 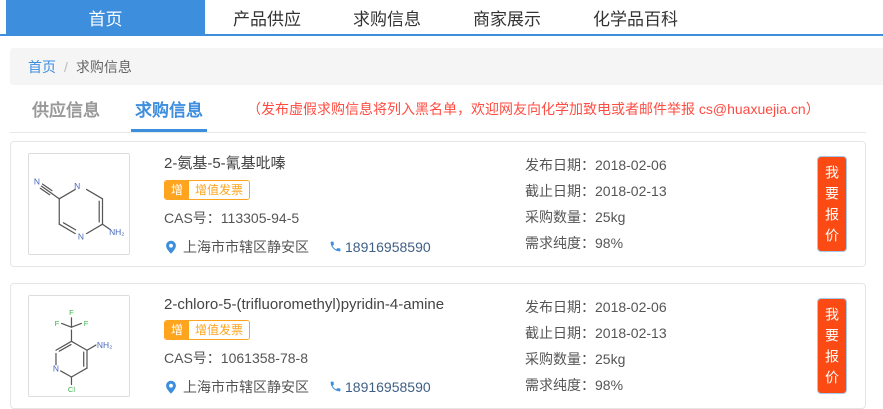 I want to click on 2-chloro-5-trifluoromethyl-pyridin-4-amine-structure-icon: F F F N NH₂ Cl, so click(x=83, y=350).